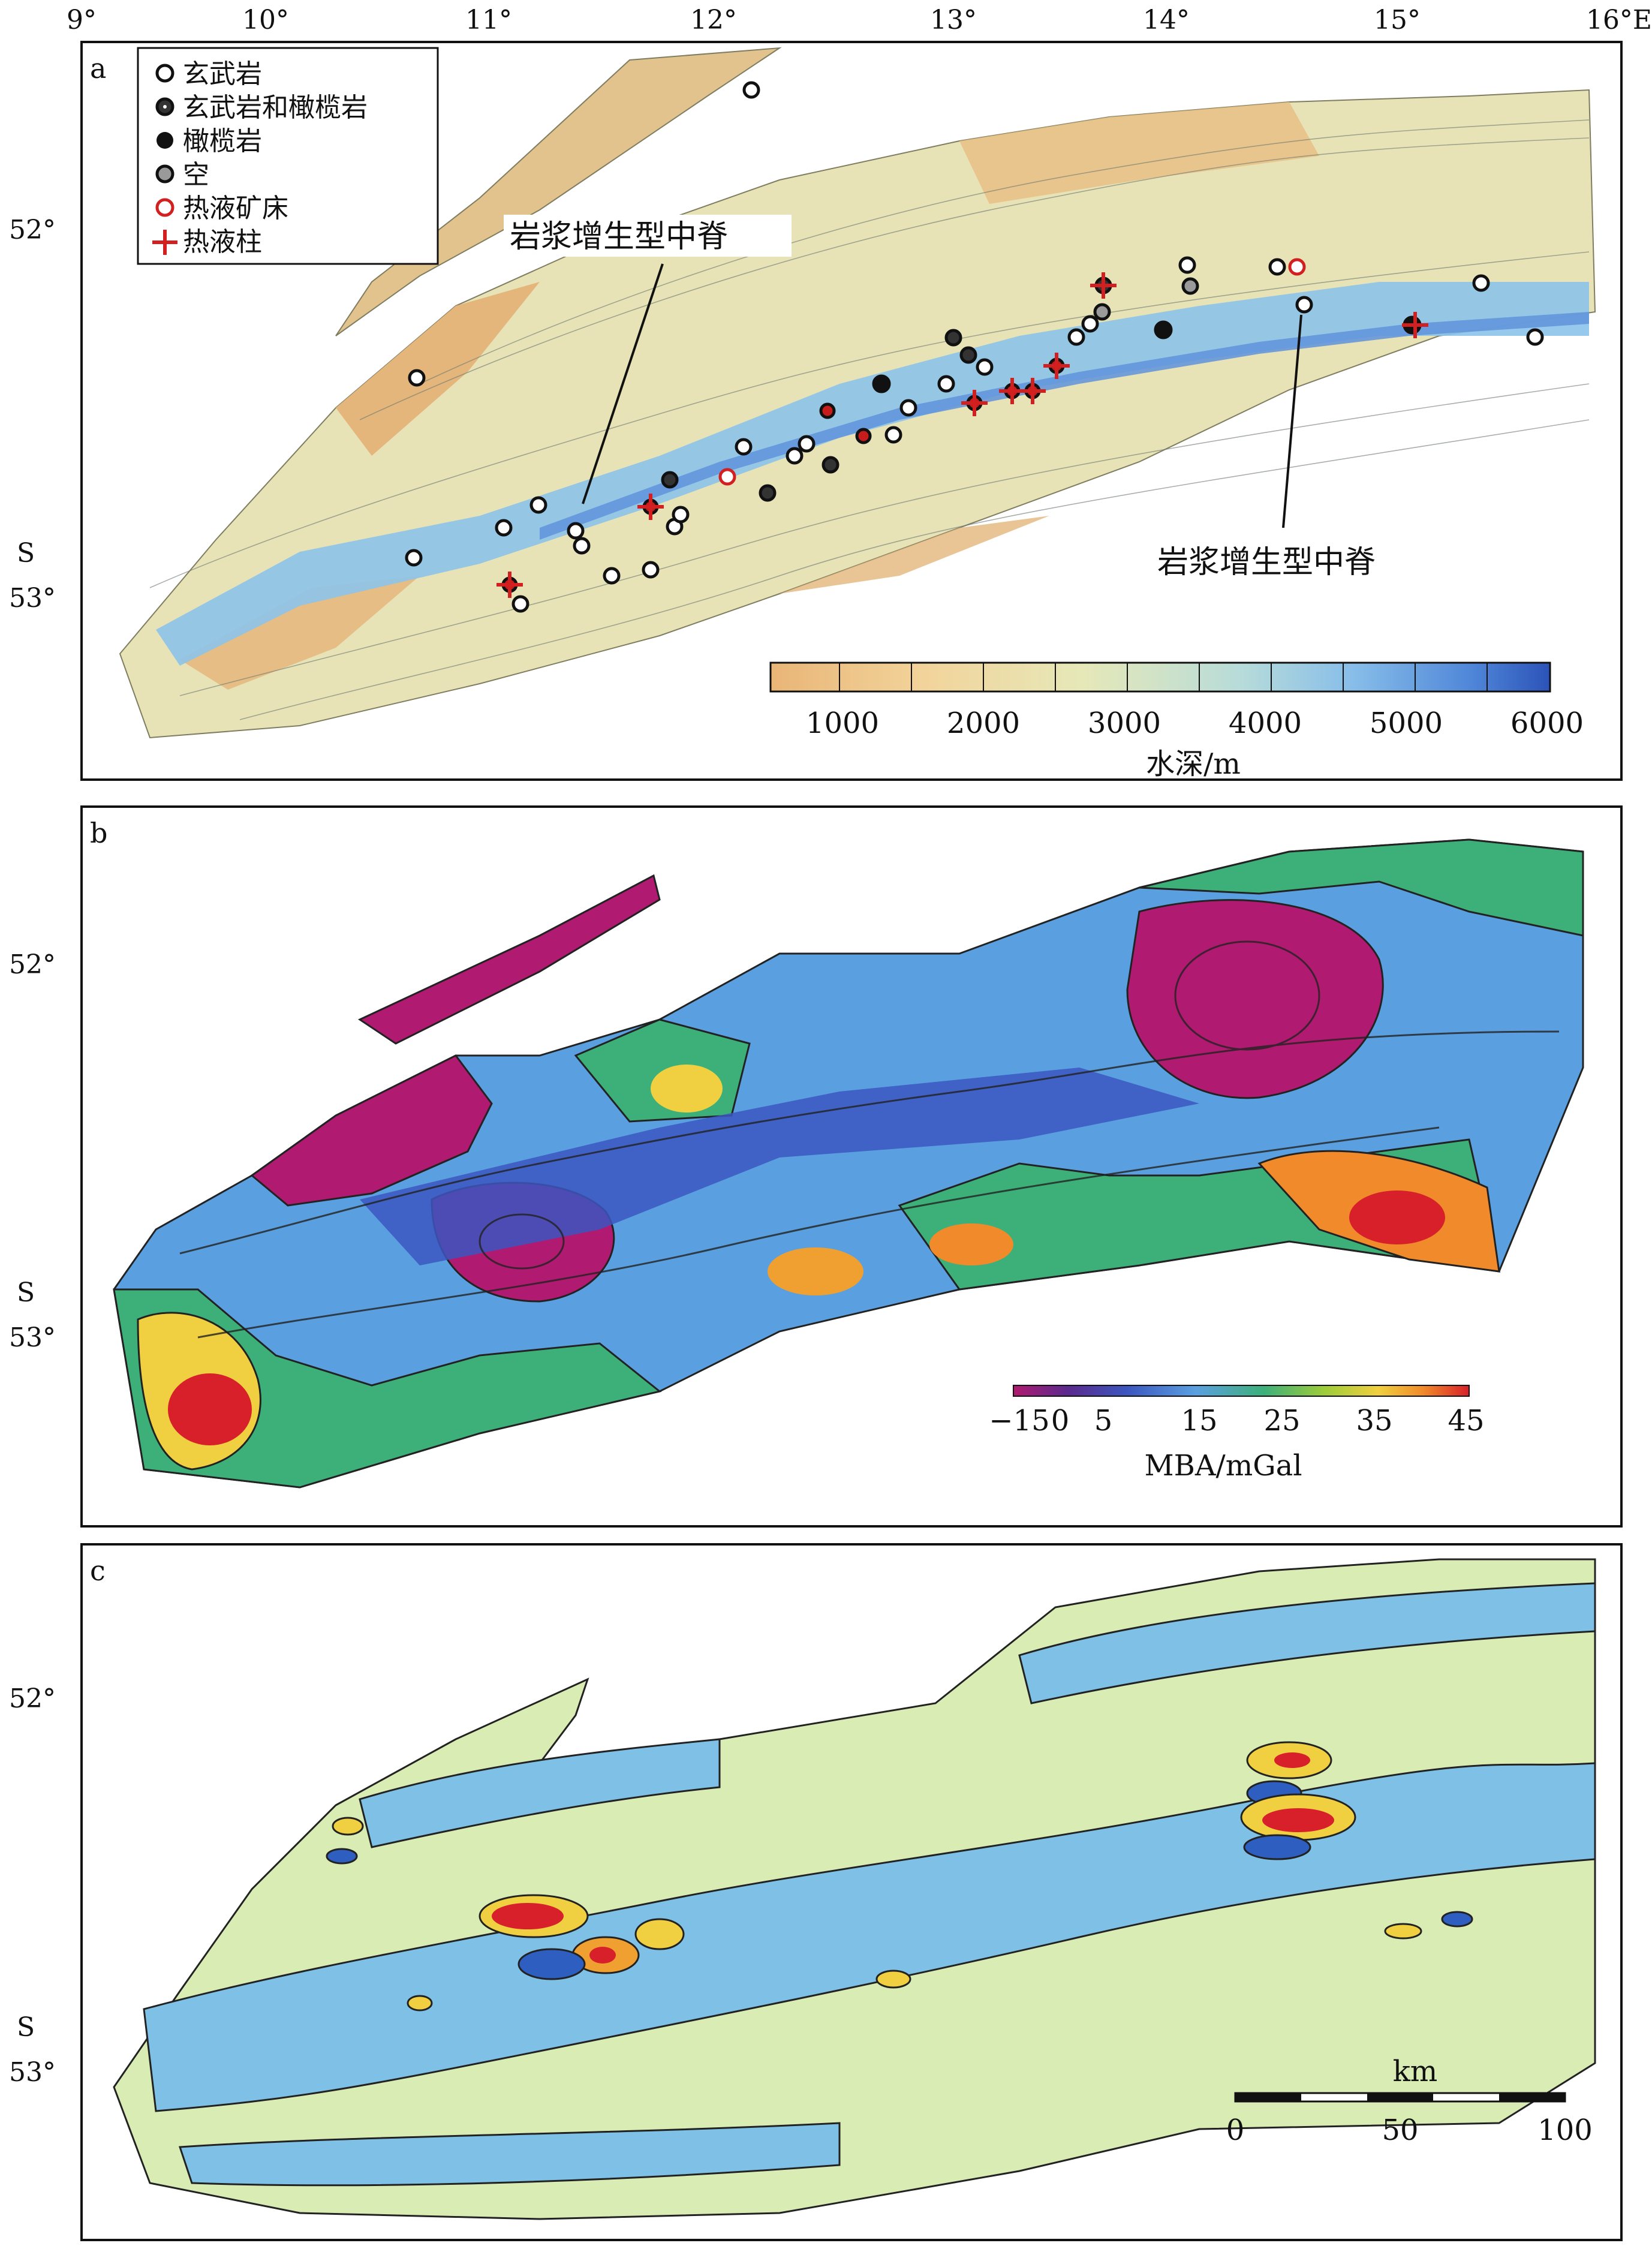 Image resolution: width=1652 pixels, height=2249 pixels. I want to click on annotation-magmatic-ridge-east: 岩浆增生型中脊, so click(1266, 563).